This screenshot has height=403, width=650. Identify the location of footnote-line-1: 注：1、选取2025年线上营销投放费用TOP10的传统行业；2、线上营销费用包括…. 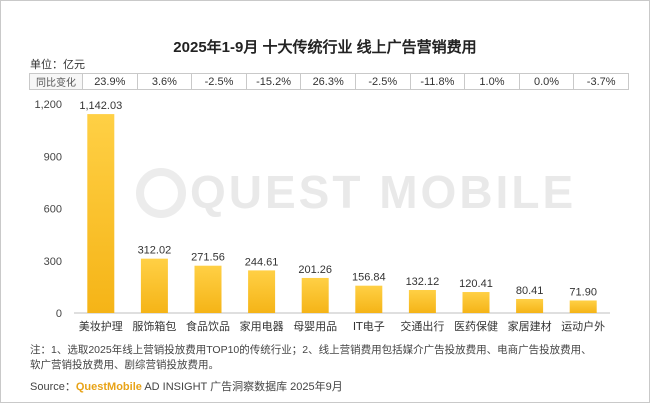
(311, 350).